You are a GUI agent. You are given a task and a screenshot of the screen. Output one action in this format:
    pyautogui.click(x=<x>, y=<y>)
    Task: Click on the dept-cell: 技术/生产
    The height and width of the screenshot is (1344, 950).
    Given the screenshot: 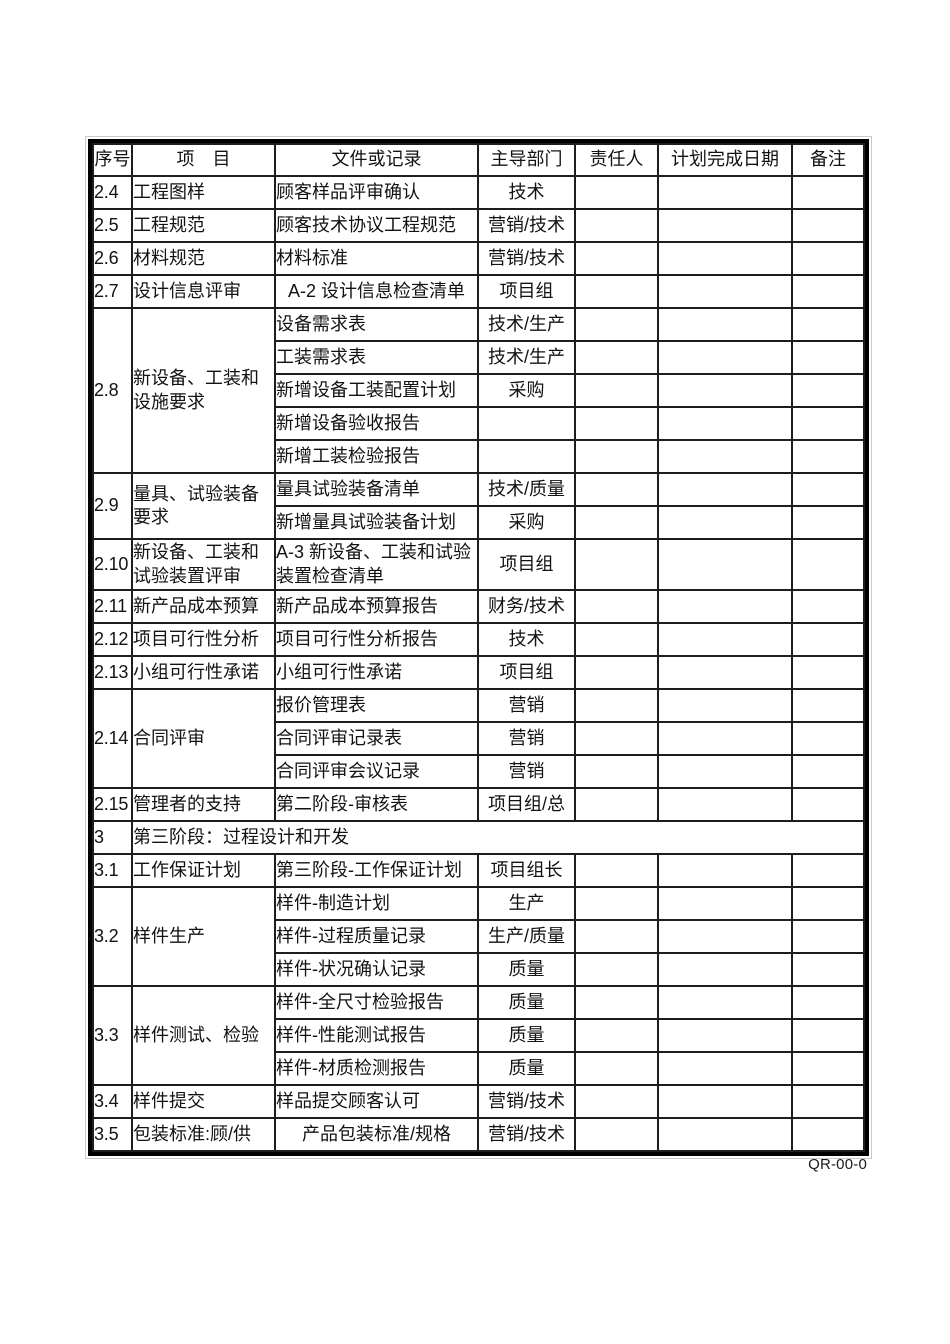 What is the action you would take?
    pyautogui.click(x=526, y=357)
    